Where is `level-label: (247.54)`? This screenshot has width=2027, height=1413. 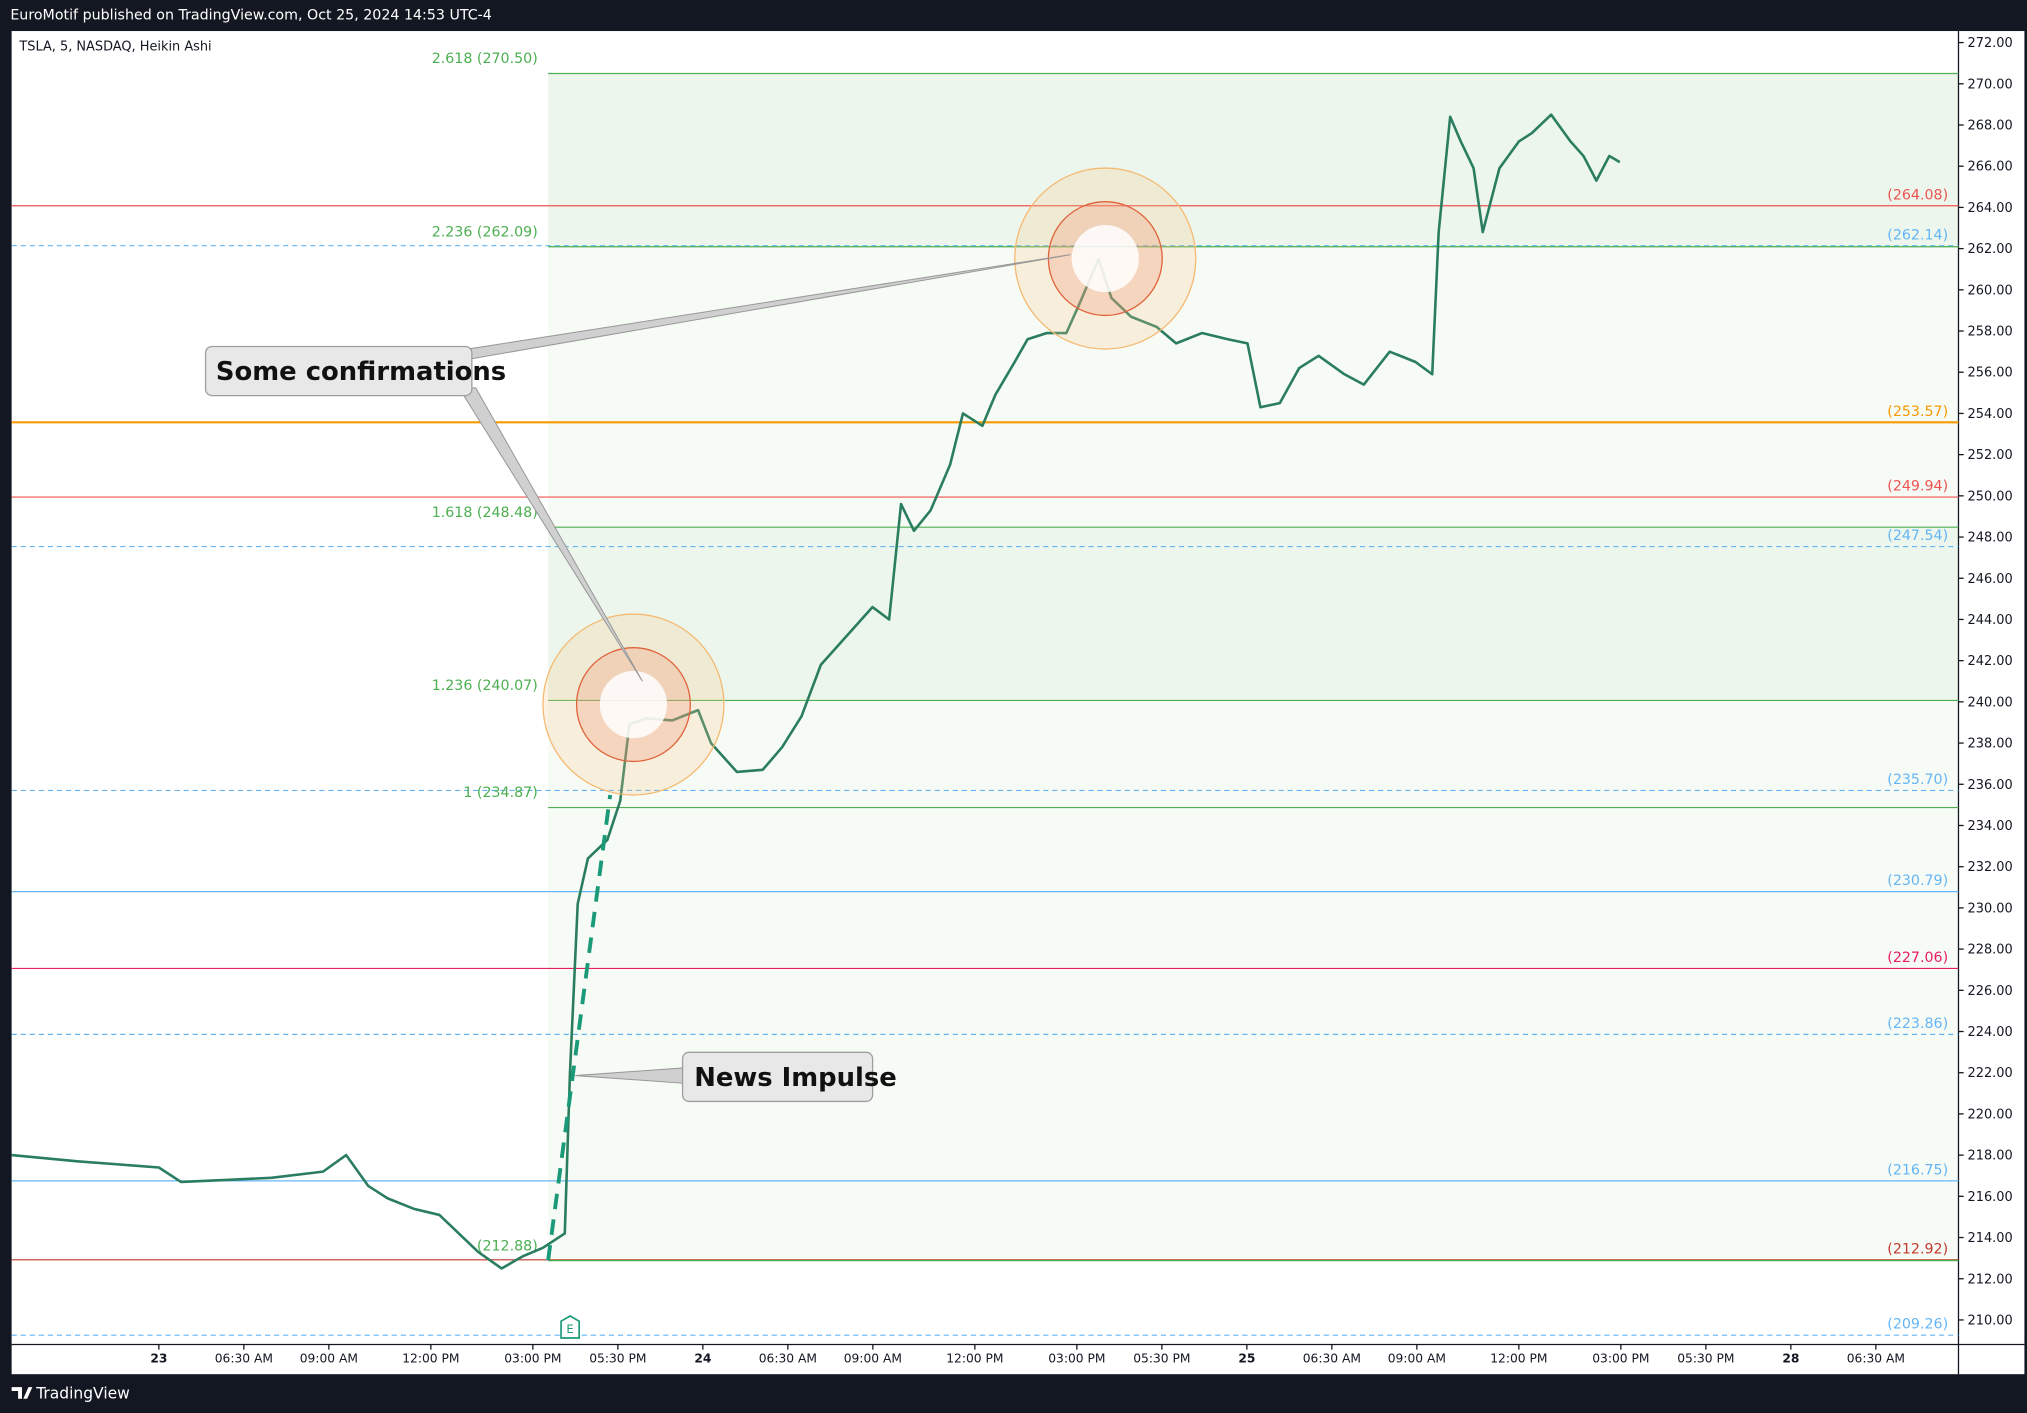 level-label: (247.54) is located at coordinates (1917, 536).